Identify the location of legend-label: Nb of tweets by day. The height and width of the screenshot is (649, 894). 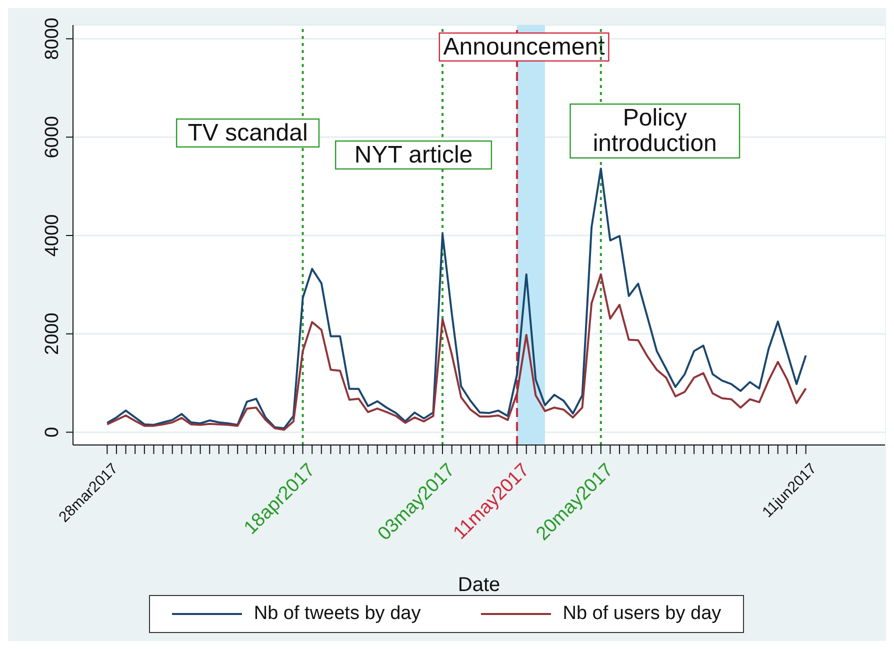
(336, 614).